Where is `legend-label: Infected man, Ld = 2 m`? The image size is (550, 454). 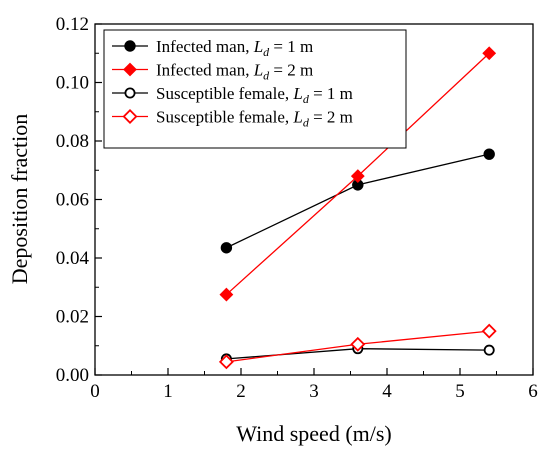 legend-label: Infected man, Ld = 2 m is located at coordinates (234, 72).